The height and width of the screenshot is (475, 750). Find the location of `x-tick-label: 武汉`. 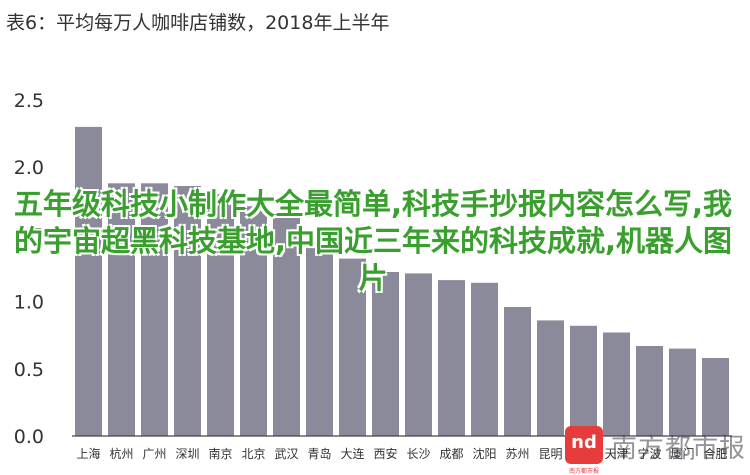

x-tick-label: 武汉 is located at coordinates (286, 454).